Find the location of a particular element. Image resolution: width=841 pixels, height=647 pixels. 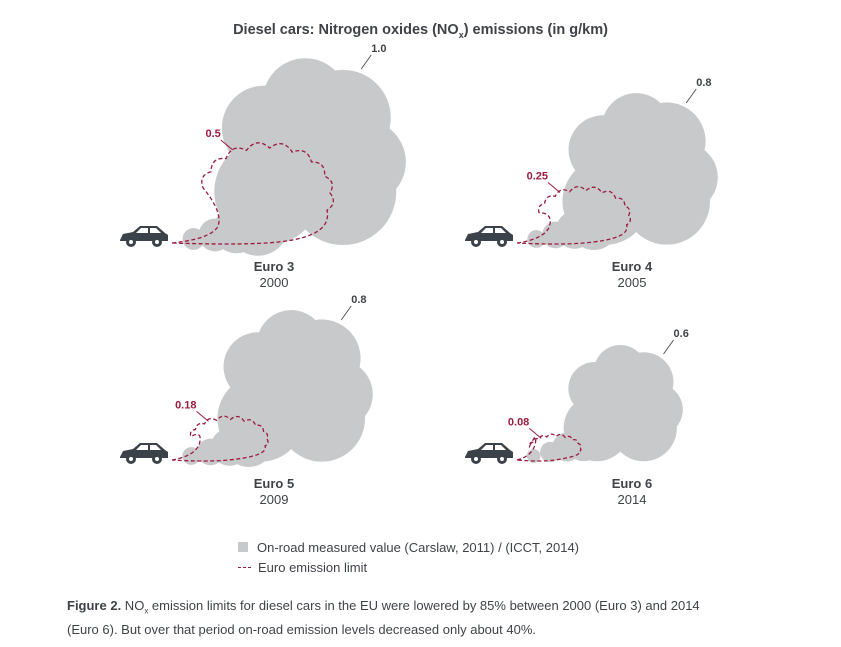

year-label: 2014 is located at coordinates (632, 499).